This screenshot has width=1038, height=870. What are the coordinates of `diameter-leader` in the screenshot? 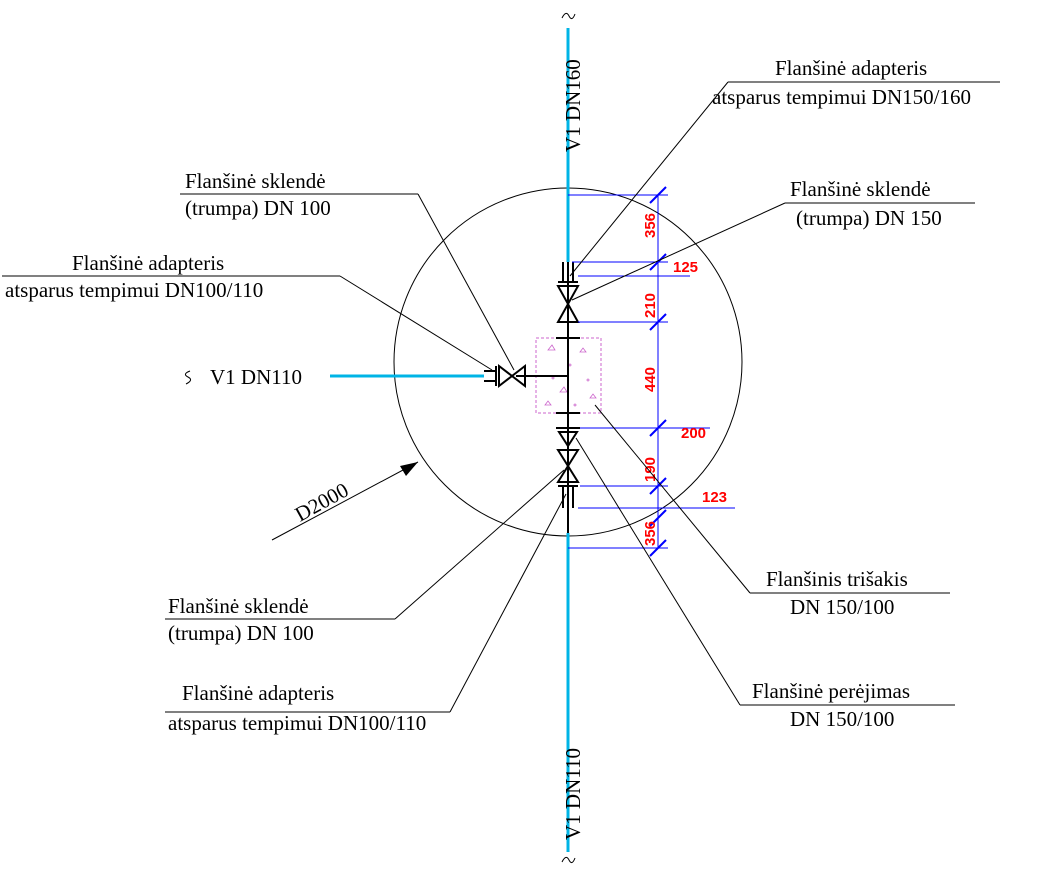 It's located at (345, 501).